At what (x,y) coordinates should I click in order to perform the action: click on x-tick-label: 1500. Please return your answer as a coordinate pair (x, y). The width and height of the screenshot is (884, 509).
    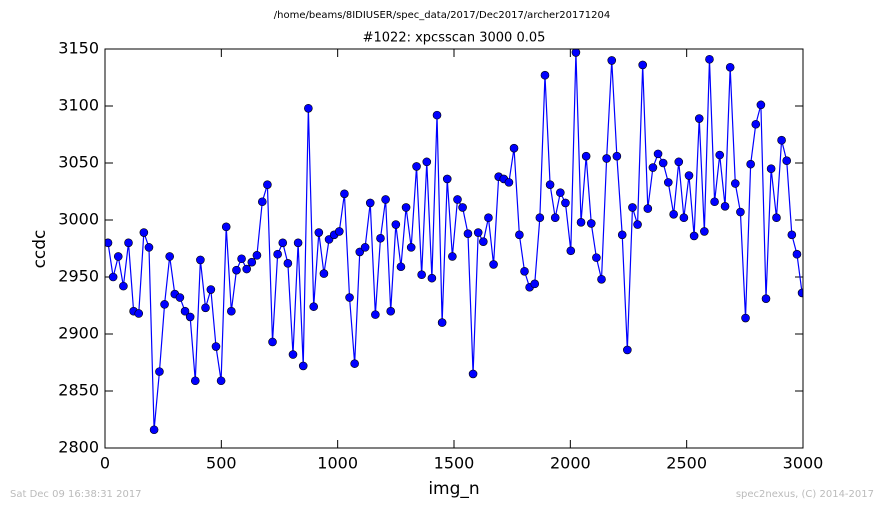
    Looking at the image, I should click on (454, 463).